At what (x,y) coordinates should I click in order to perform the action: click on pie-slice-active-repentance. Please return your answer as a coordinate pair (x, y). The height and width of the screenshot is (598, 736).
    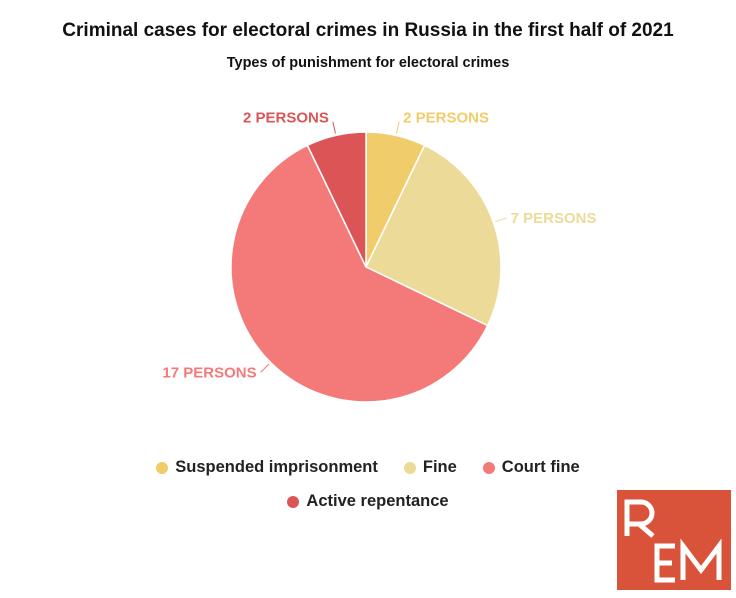
    Looking at the image, I should click on (336, 199).